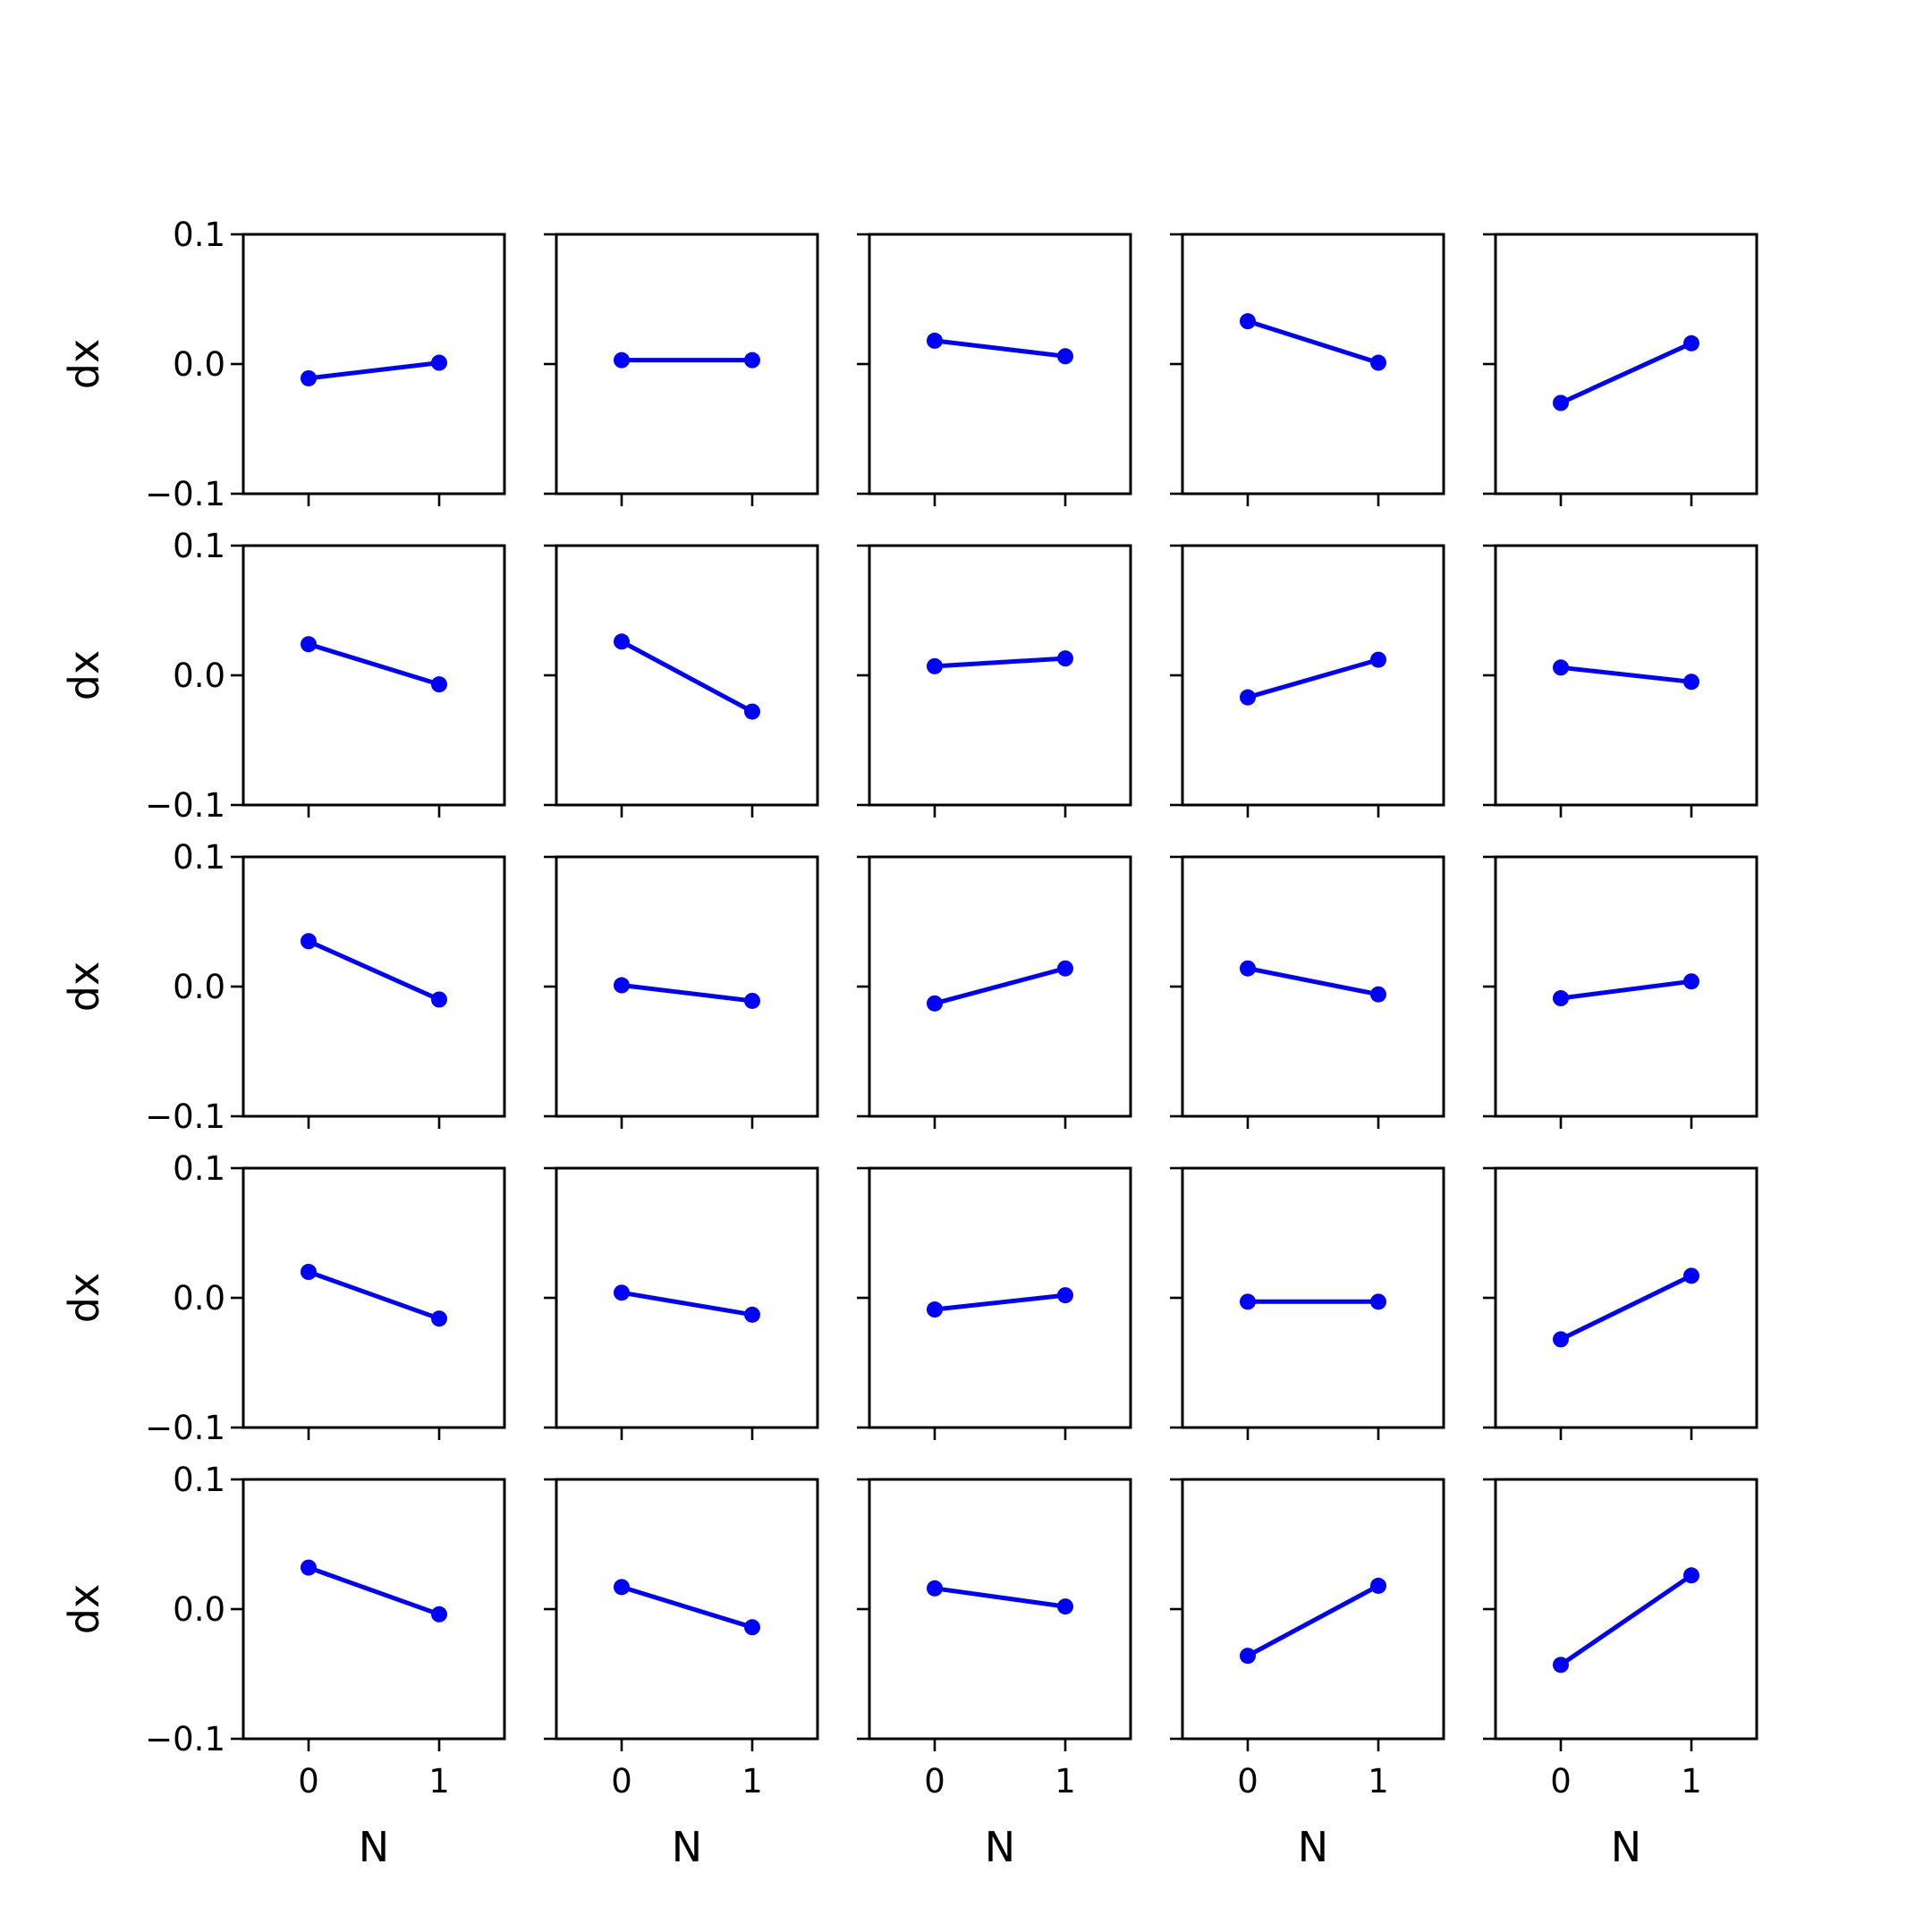 The height and width of the screenshot is (1932, 1932). I want to click on subplot-r3-c1, so click(681, 1303).